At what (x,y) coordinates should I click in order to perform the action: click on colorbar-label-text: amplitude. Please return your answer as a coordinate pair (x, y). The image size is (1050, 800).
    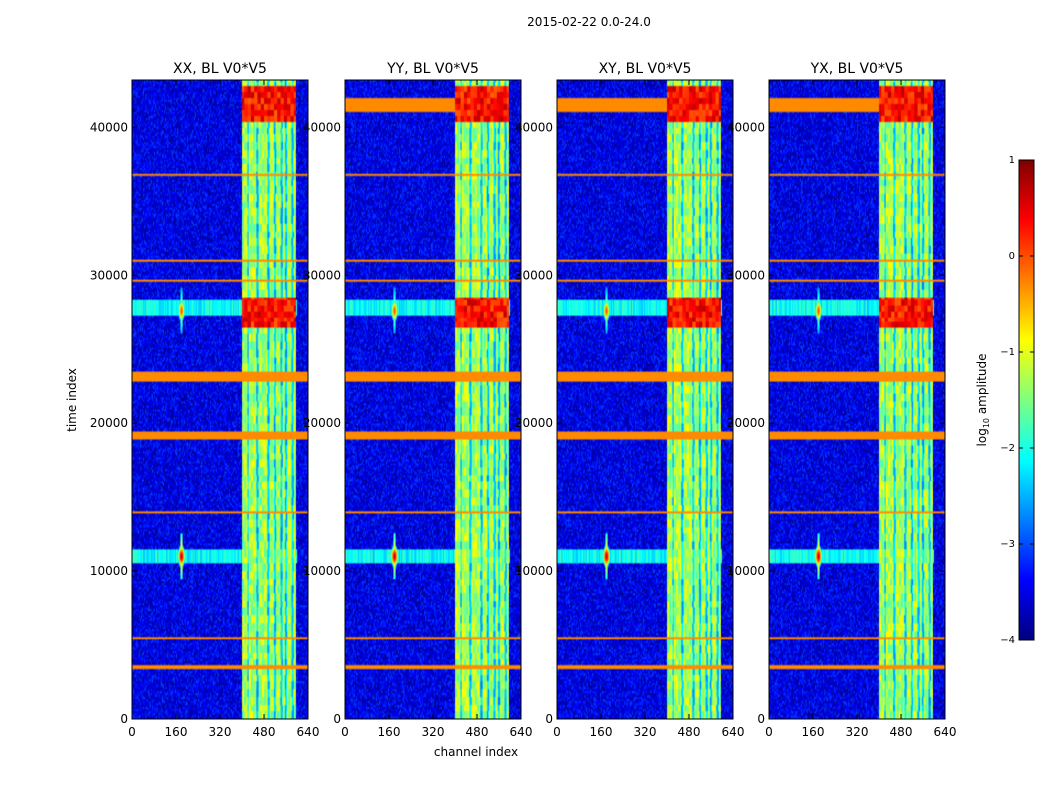
    Looking at the image, I should click on (982, 386).